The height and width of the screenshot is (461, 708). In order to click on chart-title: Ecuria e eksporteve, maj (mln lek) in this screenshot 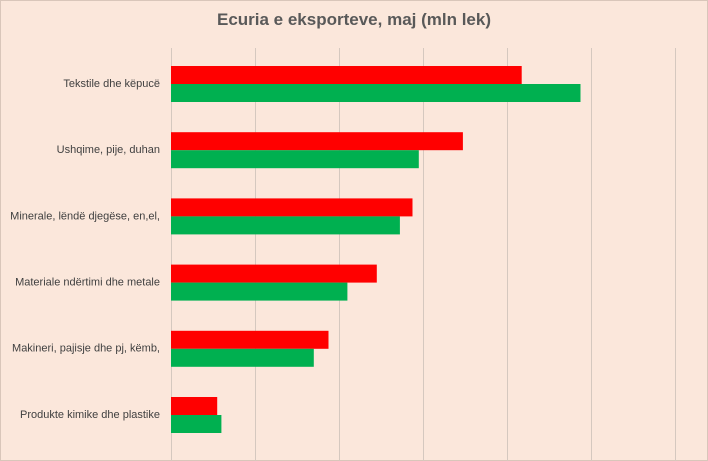, I will do `click(353, 19)`.